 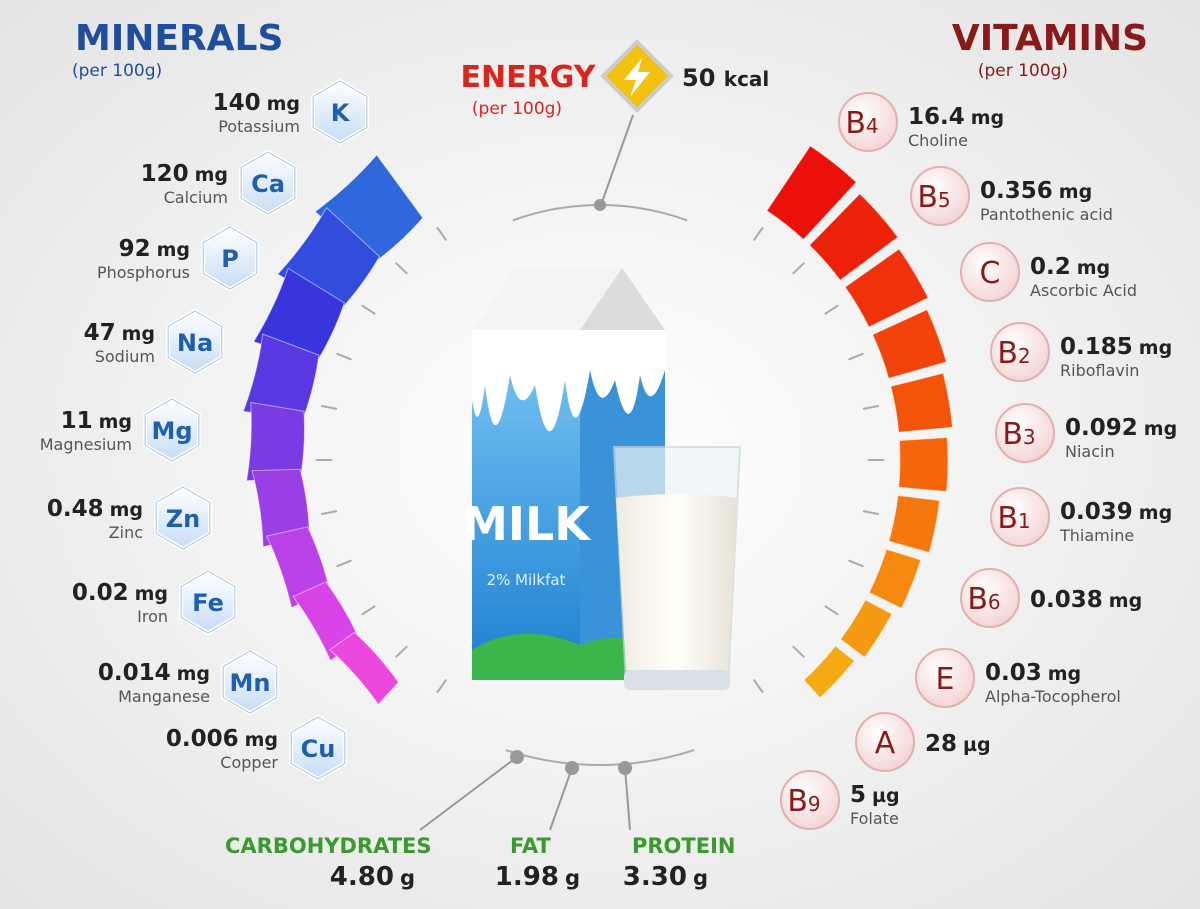 I want to click on amount: 3.30, so click(x=655, y=877).